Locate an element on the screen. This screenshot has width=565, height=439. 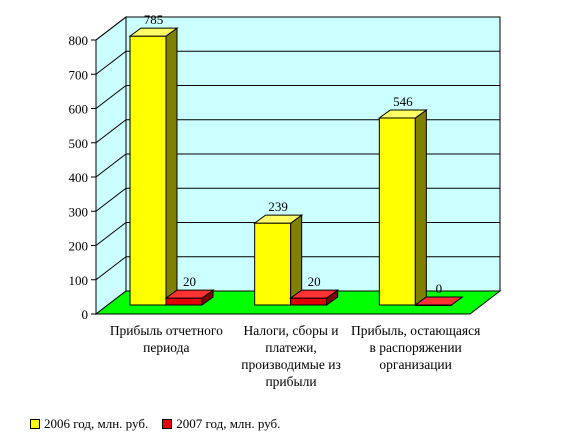
legend-label-2006: 2006 год, млн. руб. is located at coordinates (96, 423).